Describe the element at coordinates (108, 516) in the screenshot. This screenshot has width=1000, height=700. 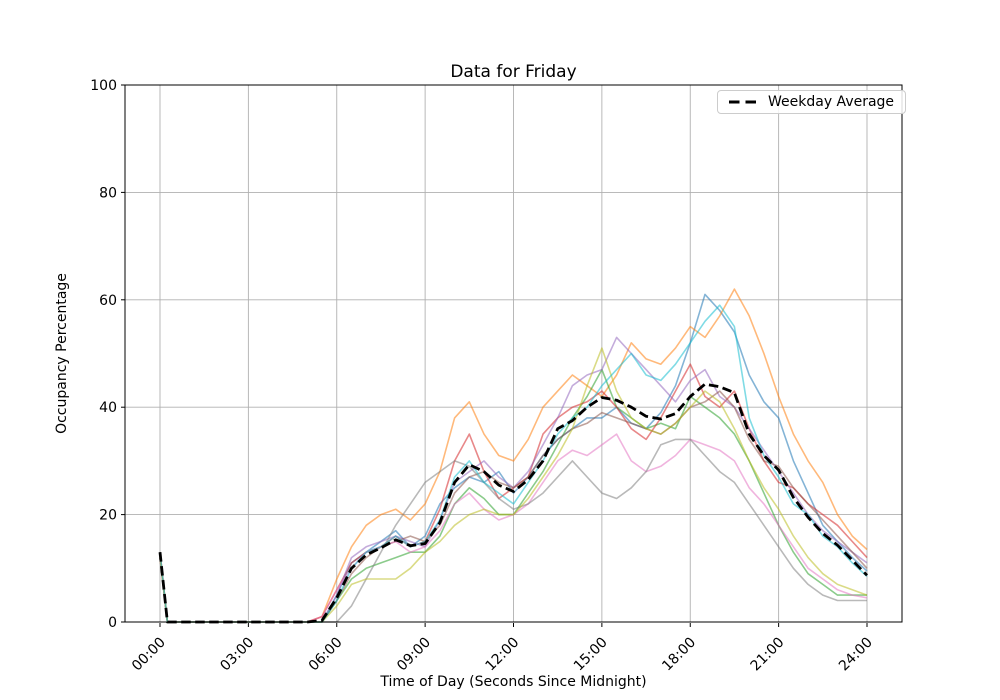
I see `y-tick-label: 20` at that location.